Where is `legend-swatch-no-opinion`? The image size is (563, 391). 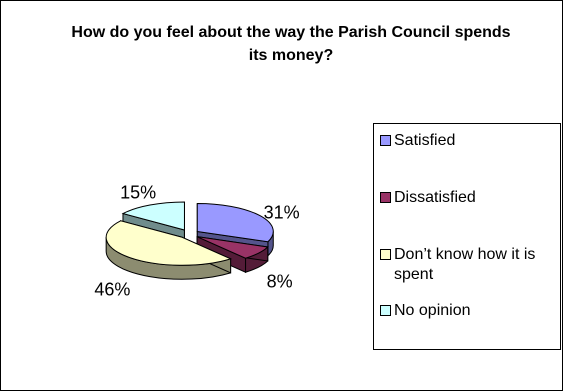
legend-swatch-no-opinion is located at coordinates (385, 310).